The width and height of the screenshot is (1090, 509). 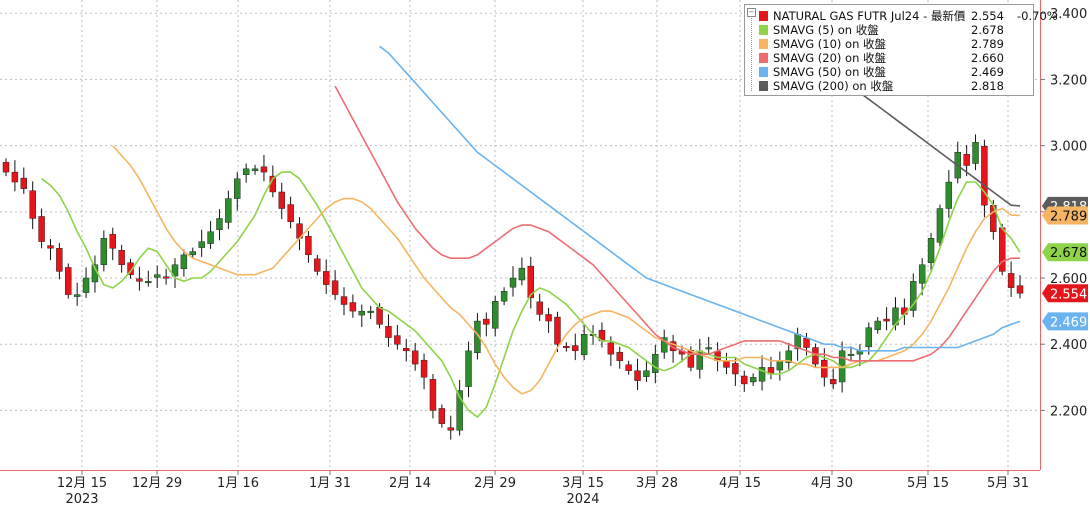 What do you see at coordinates (1068, 294) in the screenshot?
I see `axis-value-label: 2.554` at bounding box center [1068, 294].